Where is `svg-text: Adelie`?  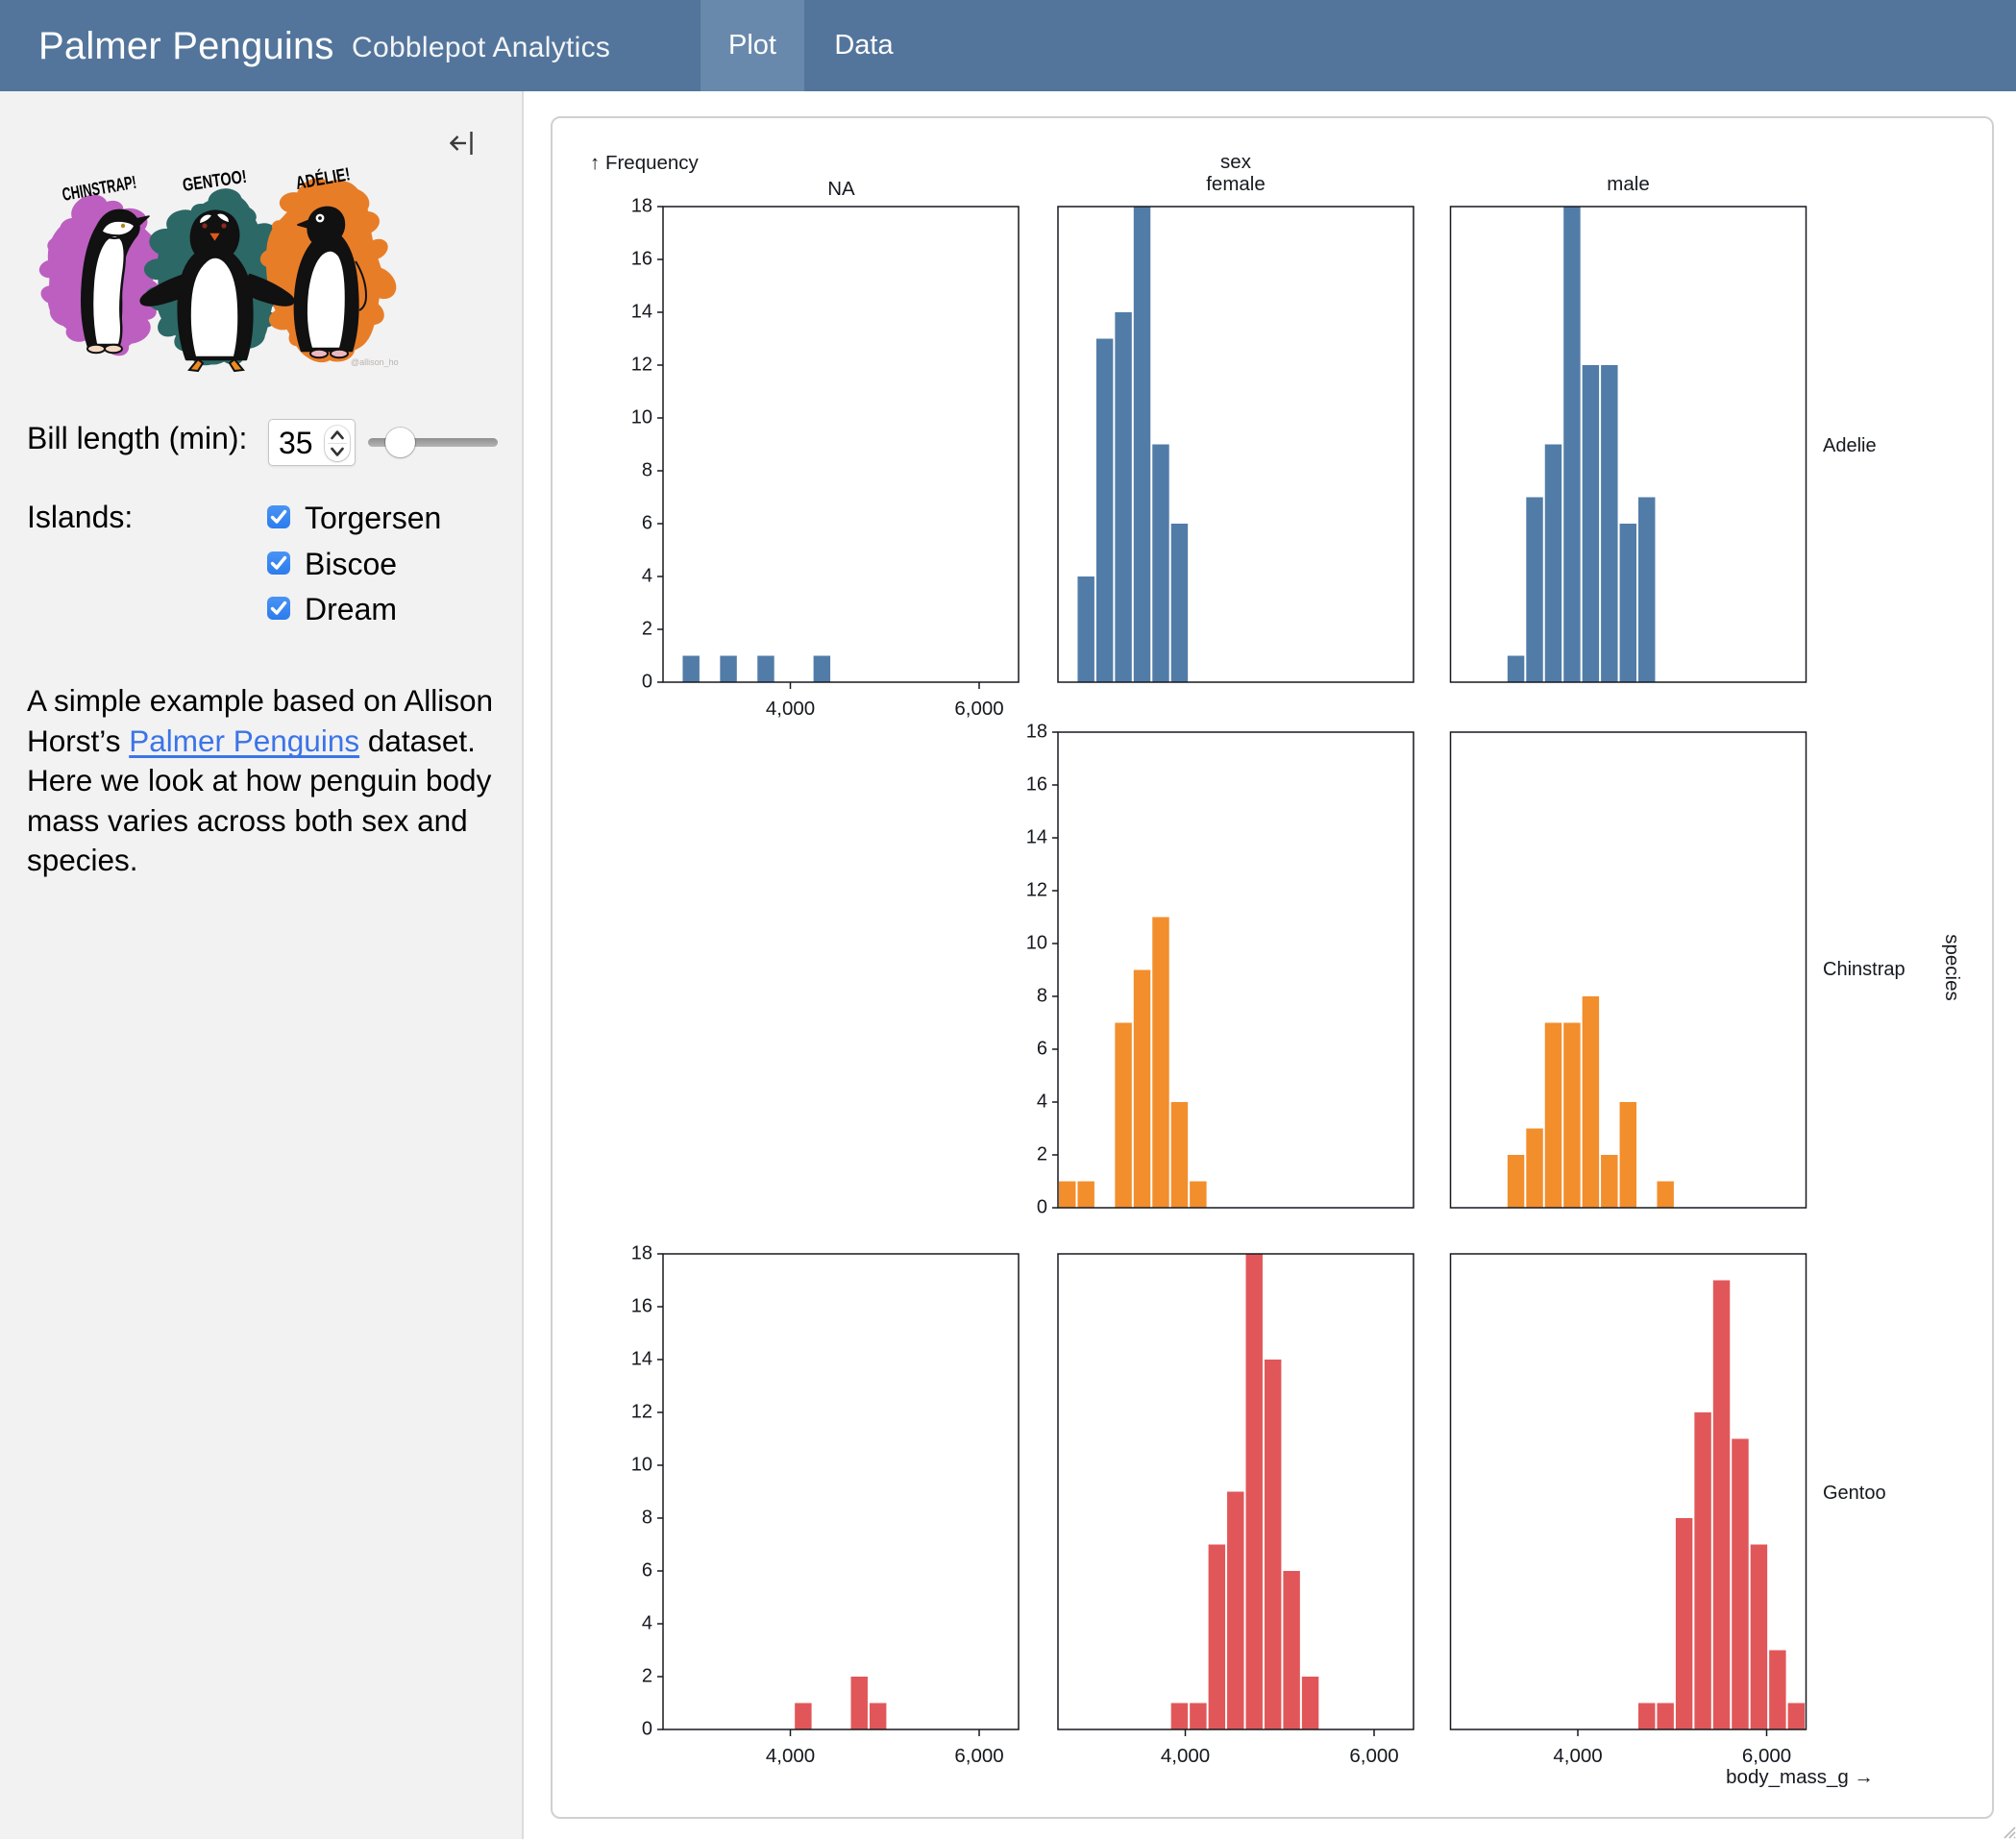
svg-text: Adelie is located at coordinates (1850, 446).